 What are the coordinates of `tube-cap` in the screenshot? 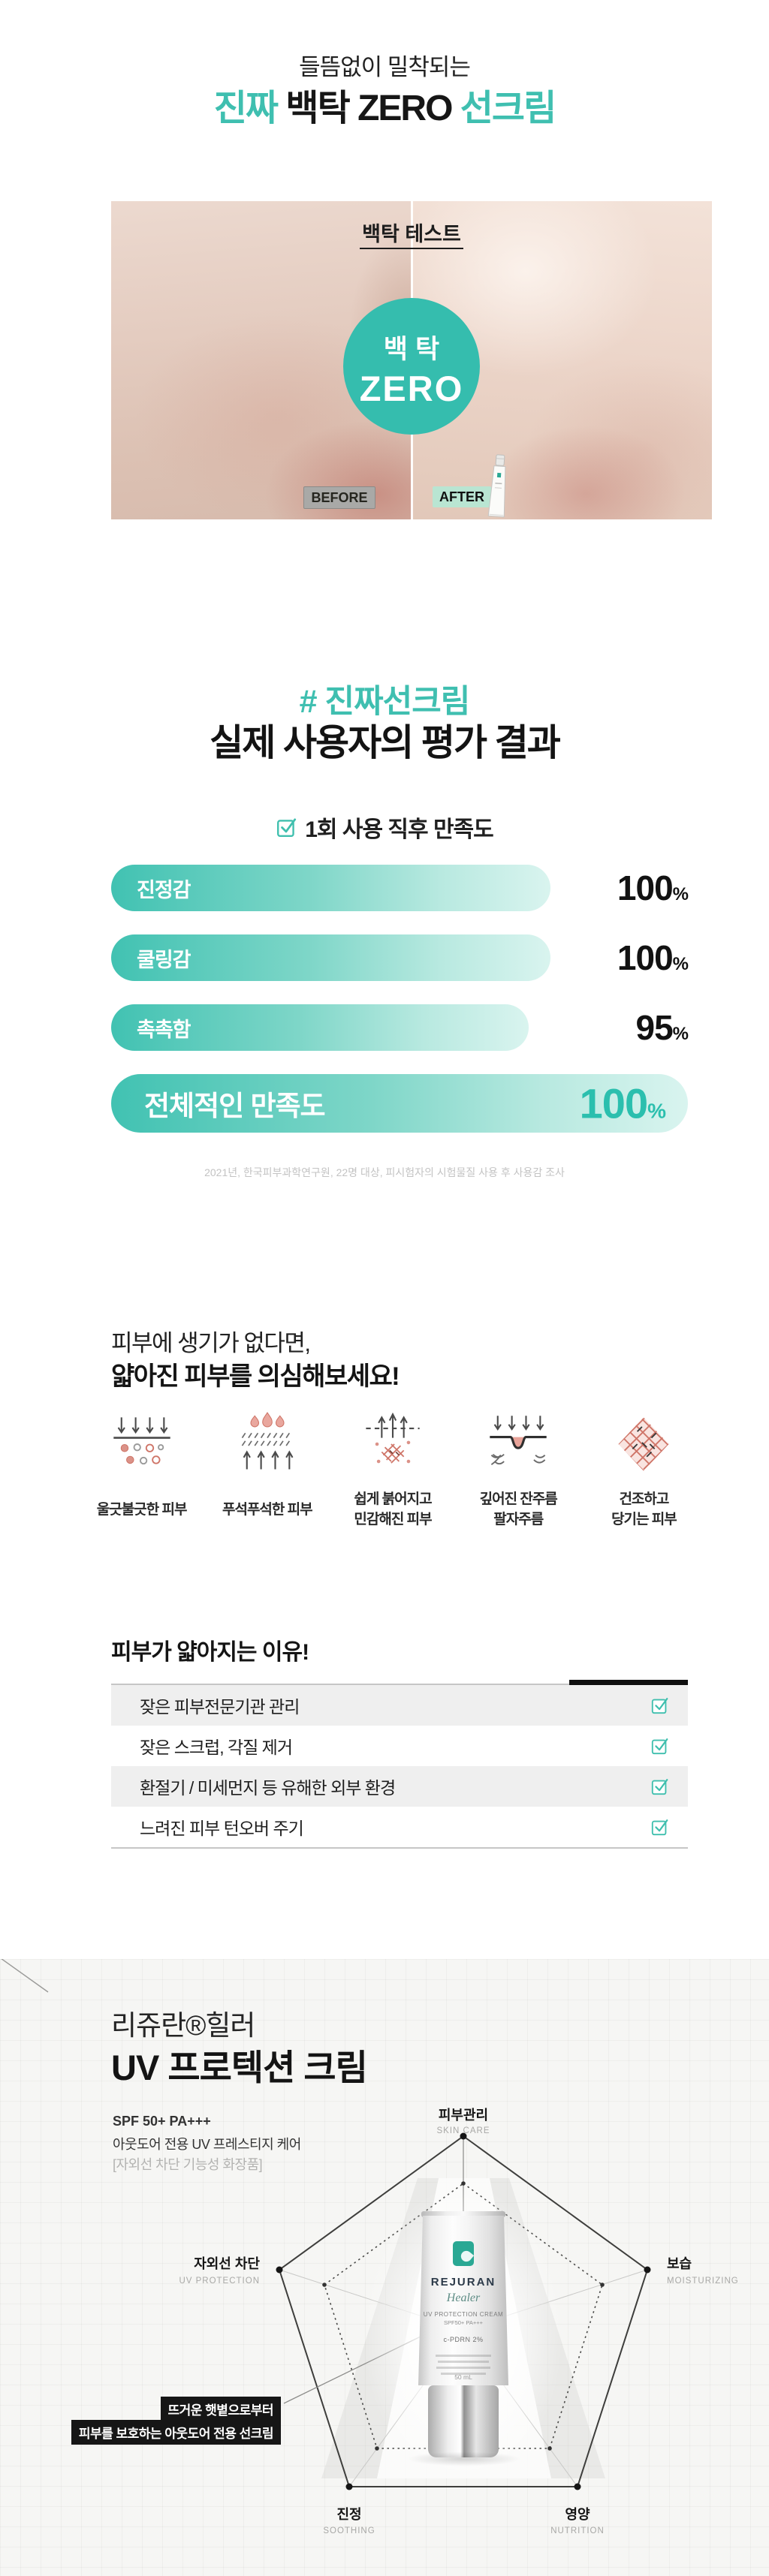 It's located at (463, 2421).